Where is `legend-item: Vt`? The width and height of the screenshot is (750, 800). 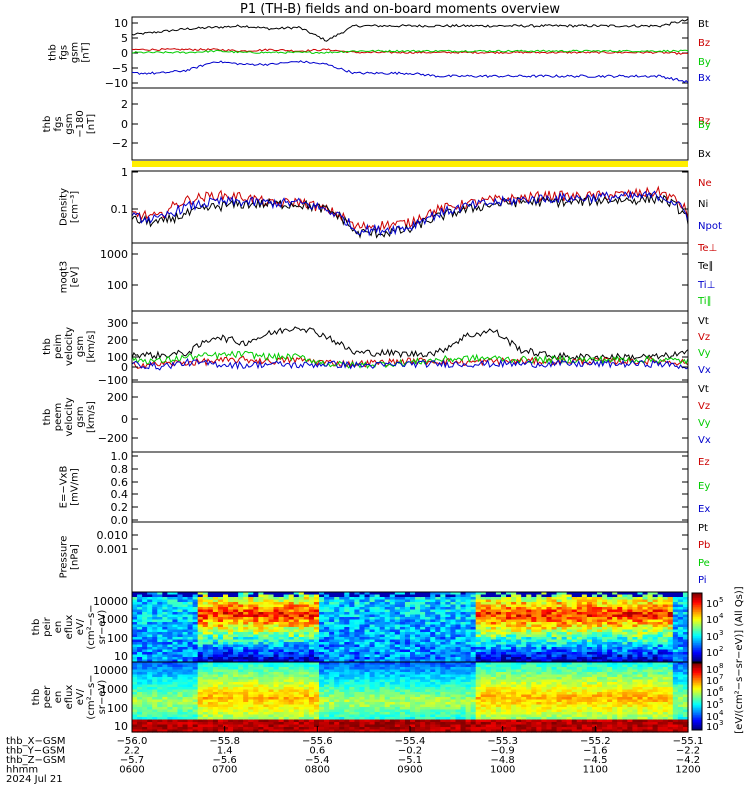
legend-item: Vt is located at coordinates (703, 389).